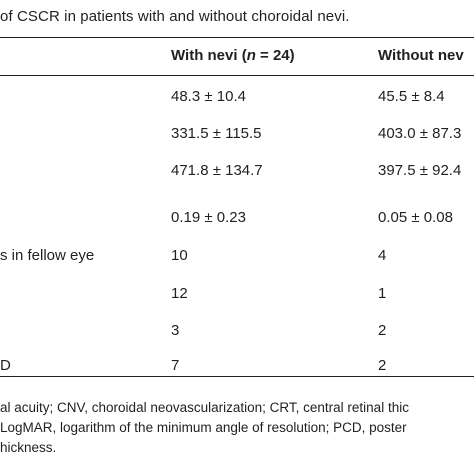 The width and height of the screenshot is (474, 474). I want to click on cell-with-nevi: 471.8 ± 134.7, so click(217, 170).